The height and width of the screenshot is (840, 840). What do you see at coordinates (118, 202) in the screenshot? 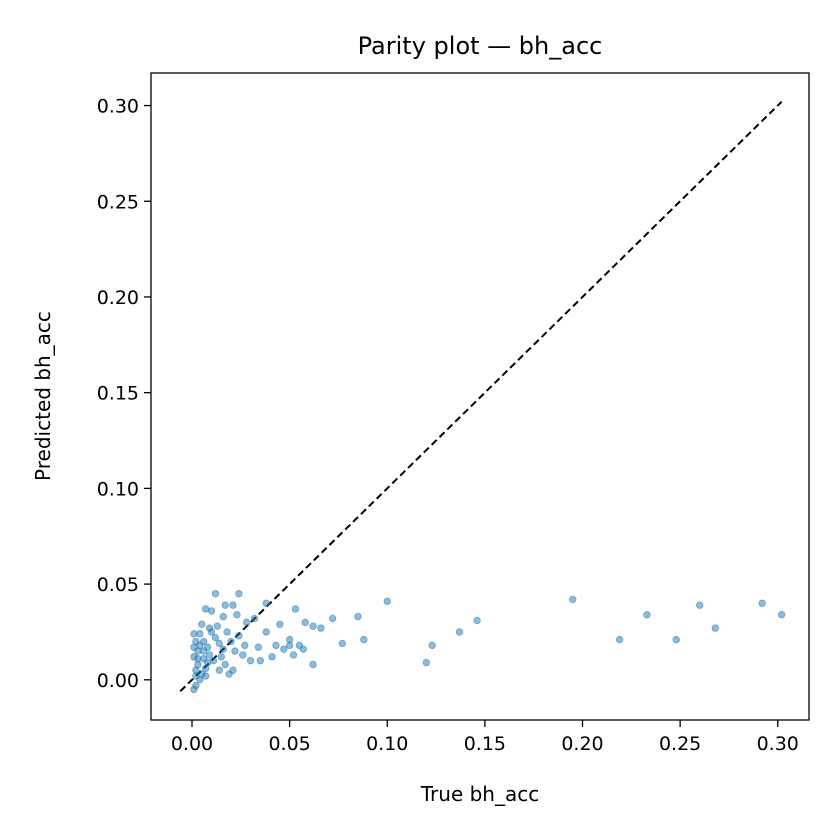
I see `y-tick-label: 0.25` at bounding box center [118, 202].